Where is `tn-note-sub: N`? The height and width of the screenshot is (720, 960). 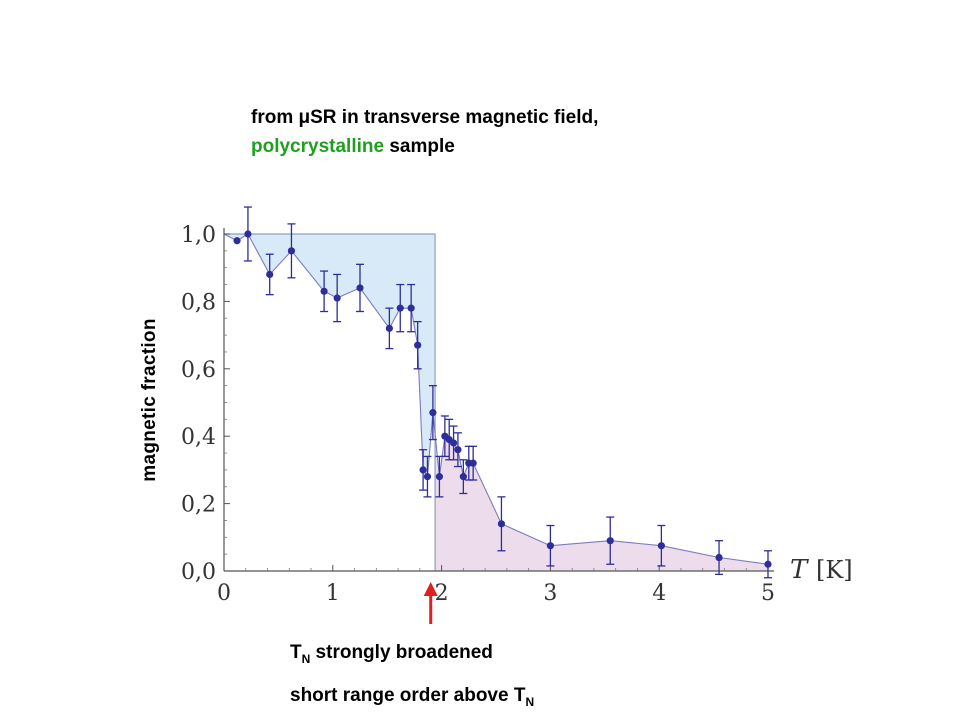
tn-note-sub: N is located at coordinates (306, 658).